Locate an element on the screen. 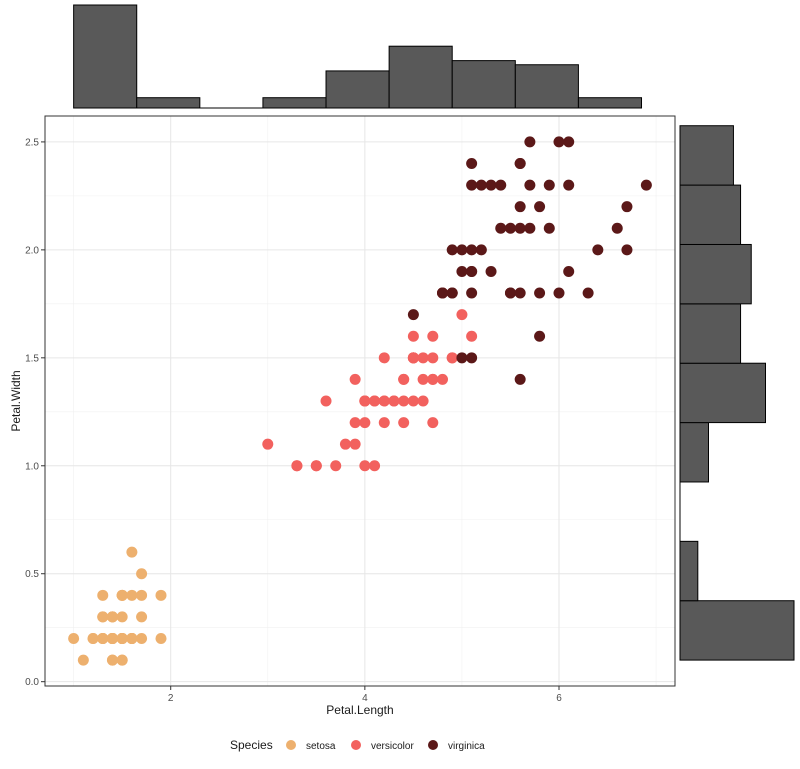 This screenshot has height=769, width=800. y-tick-label: 0.5 is located at coordinates (32, 574).